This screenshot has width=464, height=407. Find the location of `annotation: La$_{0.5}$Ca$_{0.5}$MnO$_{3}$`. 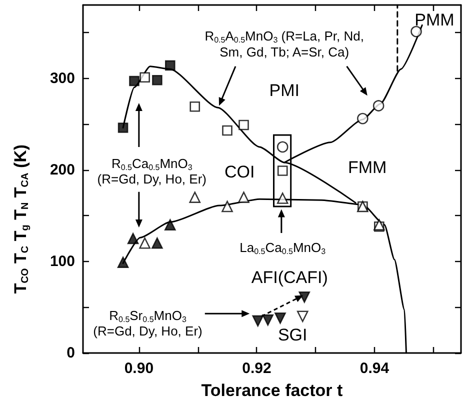

annotation: La$_{0.5}$Ca$_{0.5}$MnO$_{3}$ is located at coordinates (283, 247).